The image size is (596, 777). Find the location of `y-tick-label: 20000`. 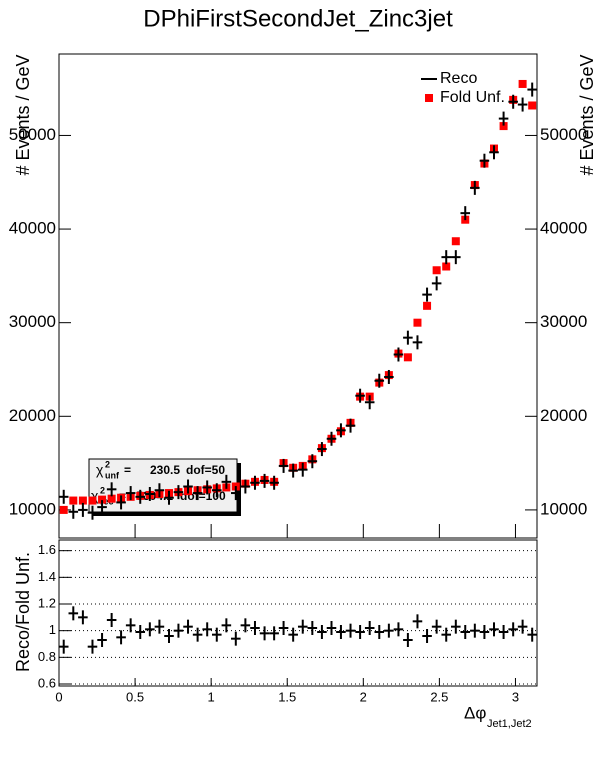

y-tick-label: 20000 is located at coordinates (32, 415).